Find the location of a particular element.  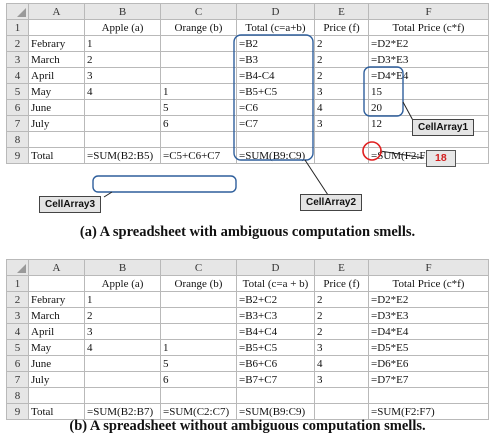

cell-a3: March is located at coordinates (56, 315).